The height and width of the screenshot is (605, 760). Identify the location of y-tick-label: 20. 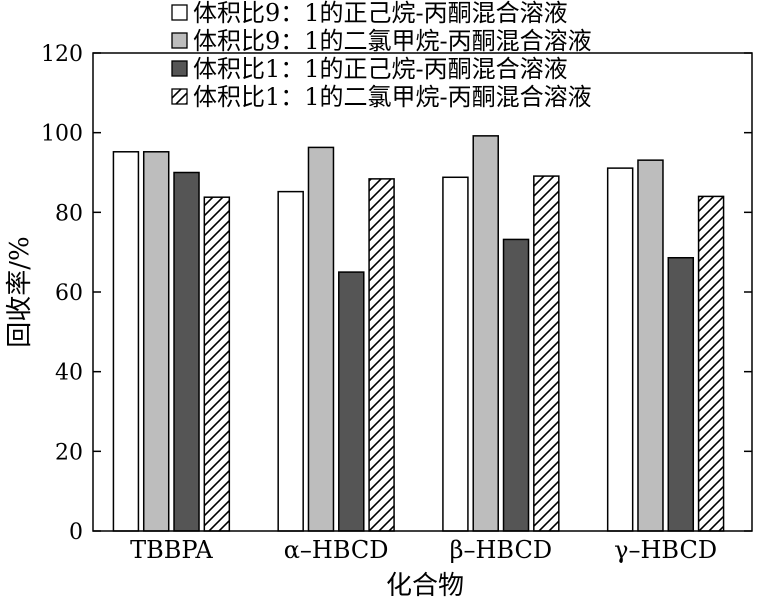
(69, 452).